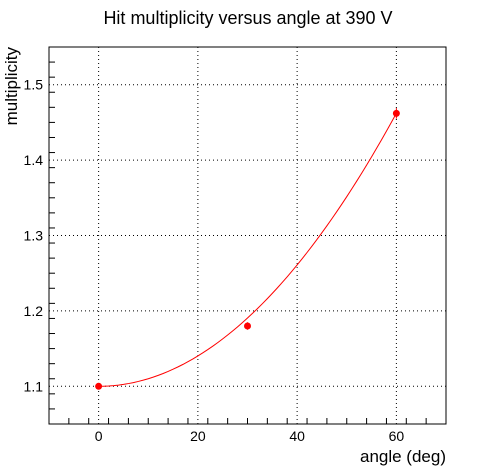 This screenshot has height=472, width=496. I want to click on y-tick-label: 1.4, so click(34, 160).